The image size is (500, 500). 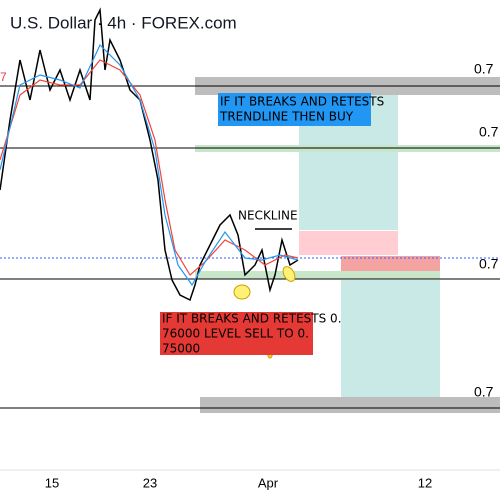 I want to click on x-tick-label: 23, so click(x=150, y=482).